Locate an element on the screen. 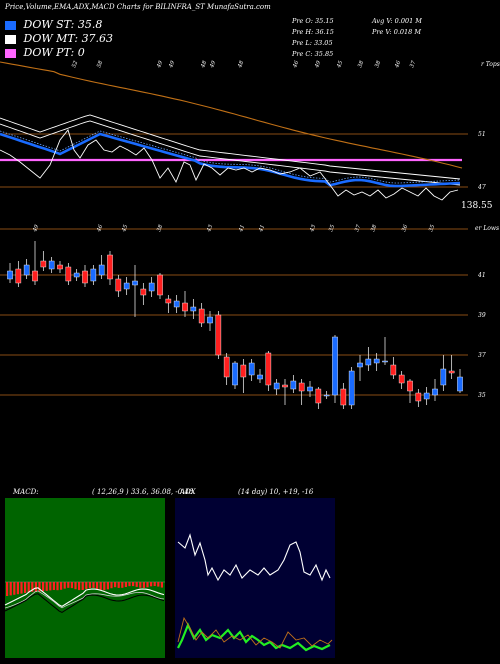 The height and width of the screenshot is (664, 500). legend-swatch-pt is located at coordinates (10, 53).